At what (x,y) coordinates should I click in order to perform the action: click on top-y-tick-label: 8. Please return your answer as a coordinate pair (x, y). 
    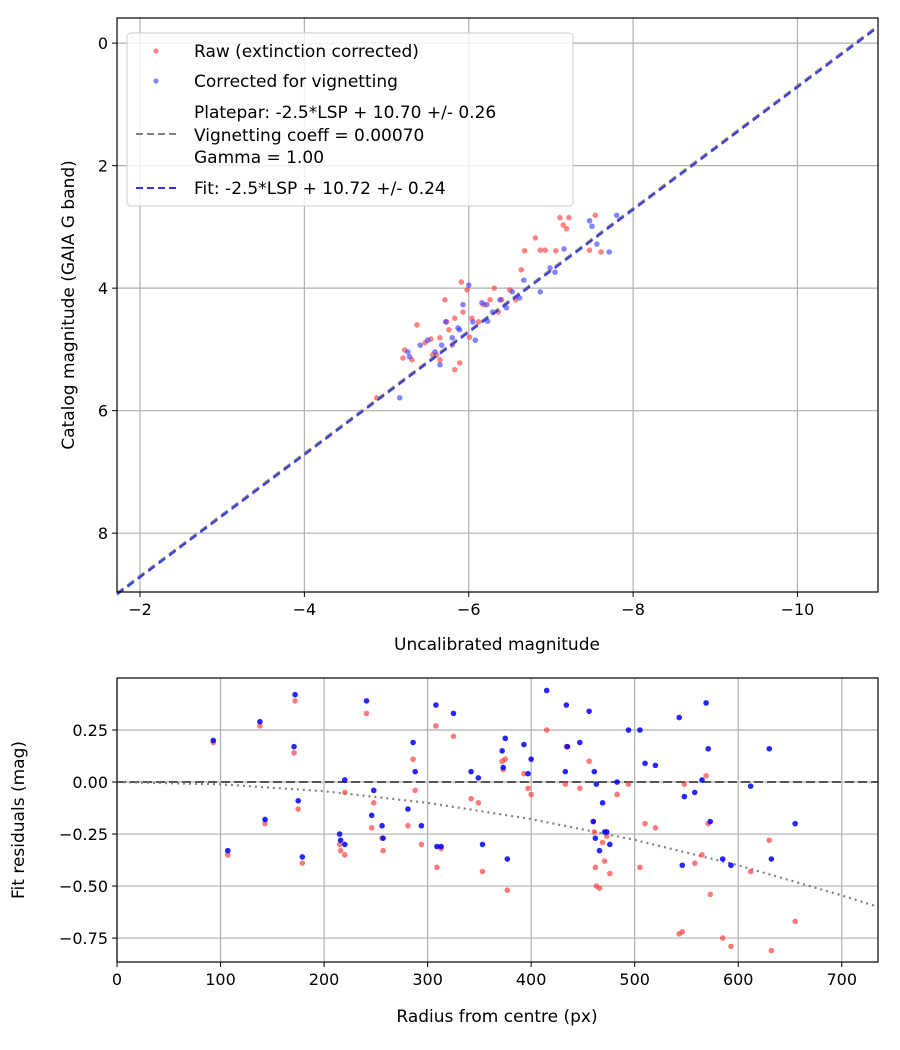
    Looking at the image, I should click on (103, 533).